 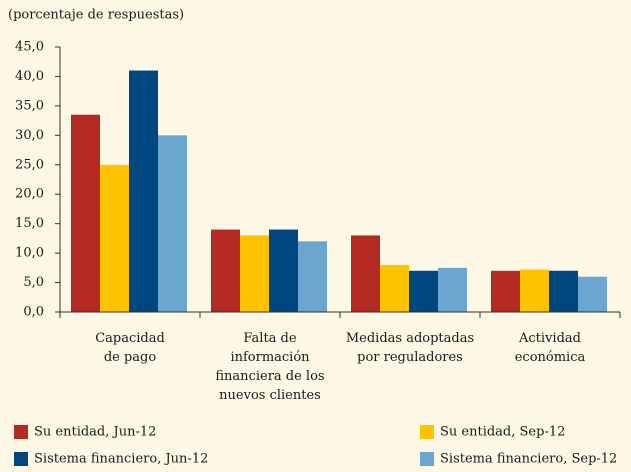 What do you see at coordinates (29, 253) in the screenshot?
I see `y-tick-label: 10,0` at bounding box center [29, 253].